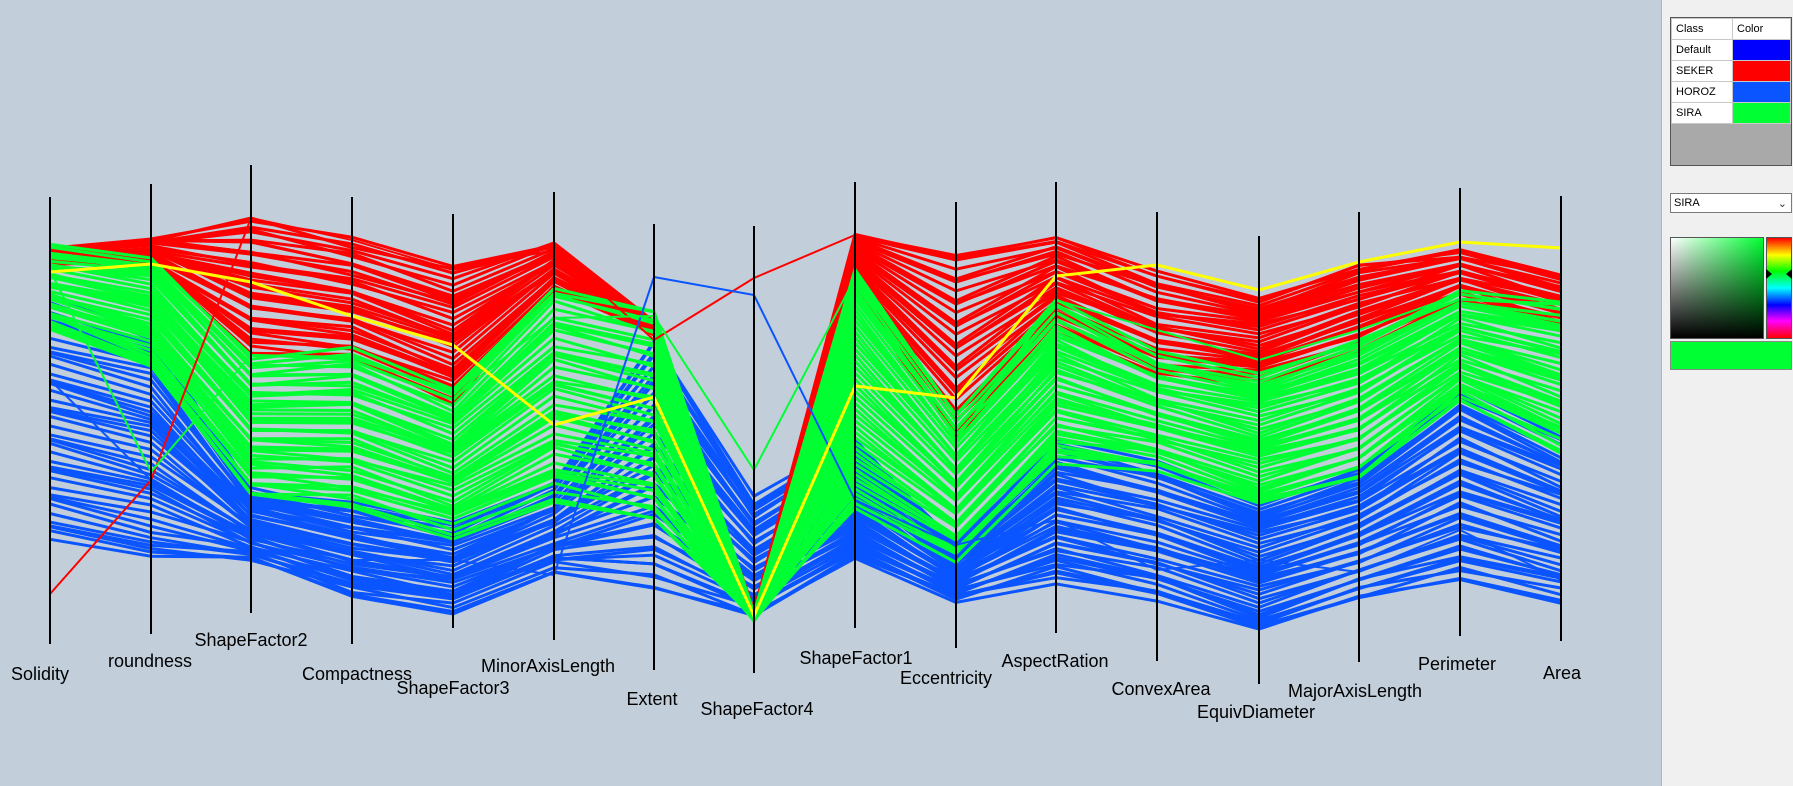 Image resolution: width=1793 pixels, height=786 pixels. I want to click on color-header: Color, so click(1761, 29).